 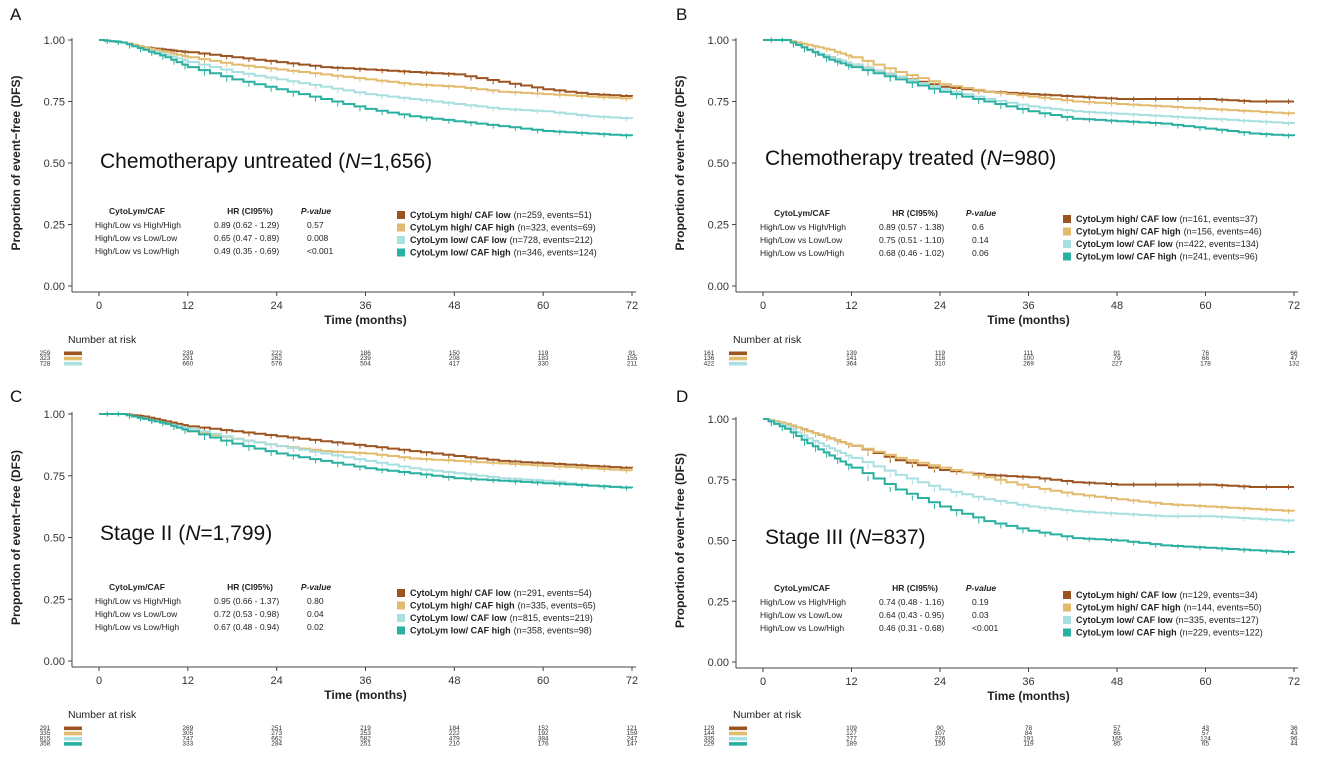 What do you see at coordinates (45, 738) in the screenshot?
I see `risk-cell: 815` at bounding box center [45, 738].